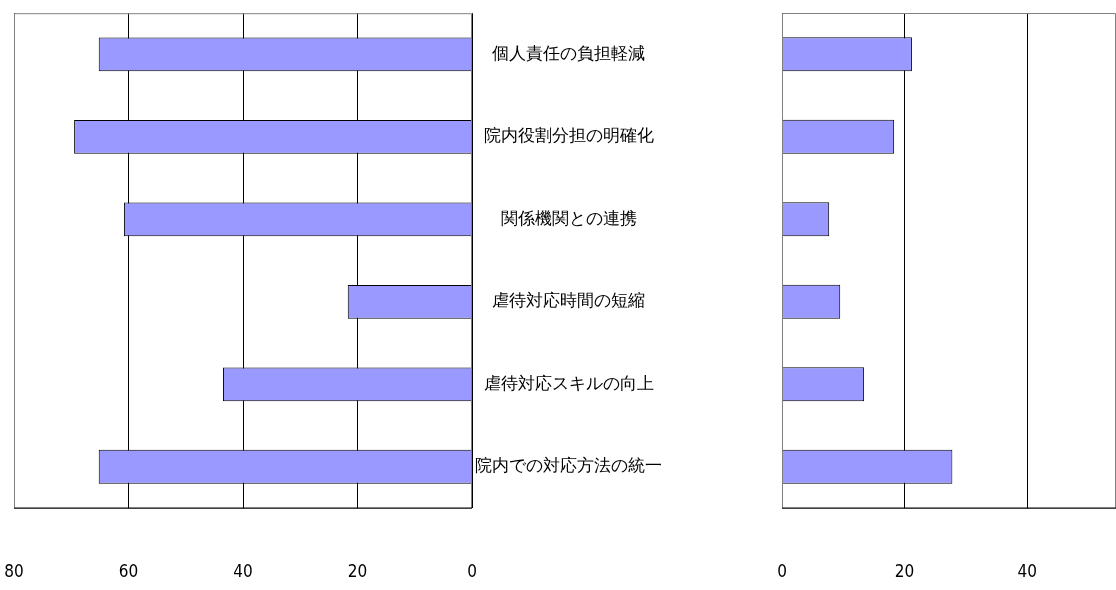 This screenshot has width=1116, height=590. What do you see at coordinates (128, 570) in the screenshot?
I see `x-tick-label: 60` at bounding box center [128, 570].